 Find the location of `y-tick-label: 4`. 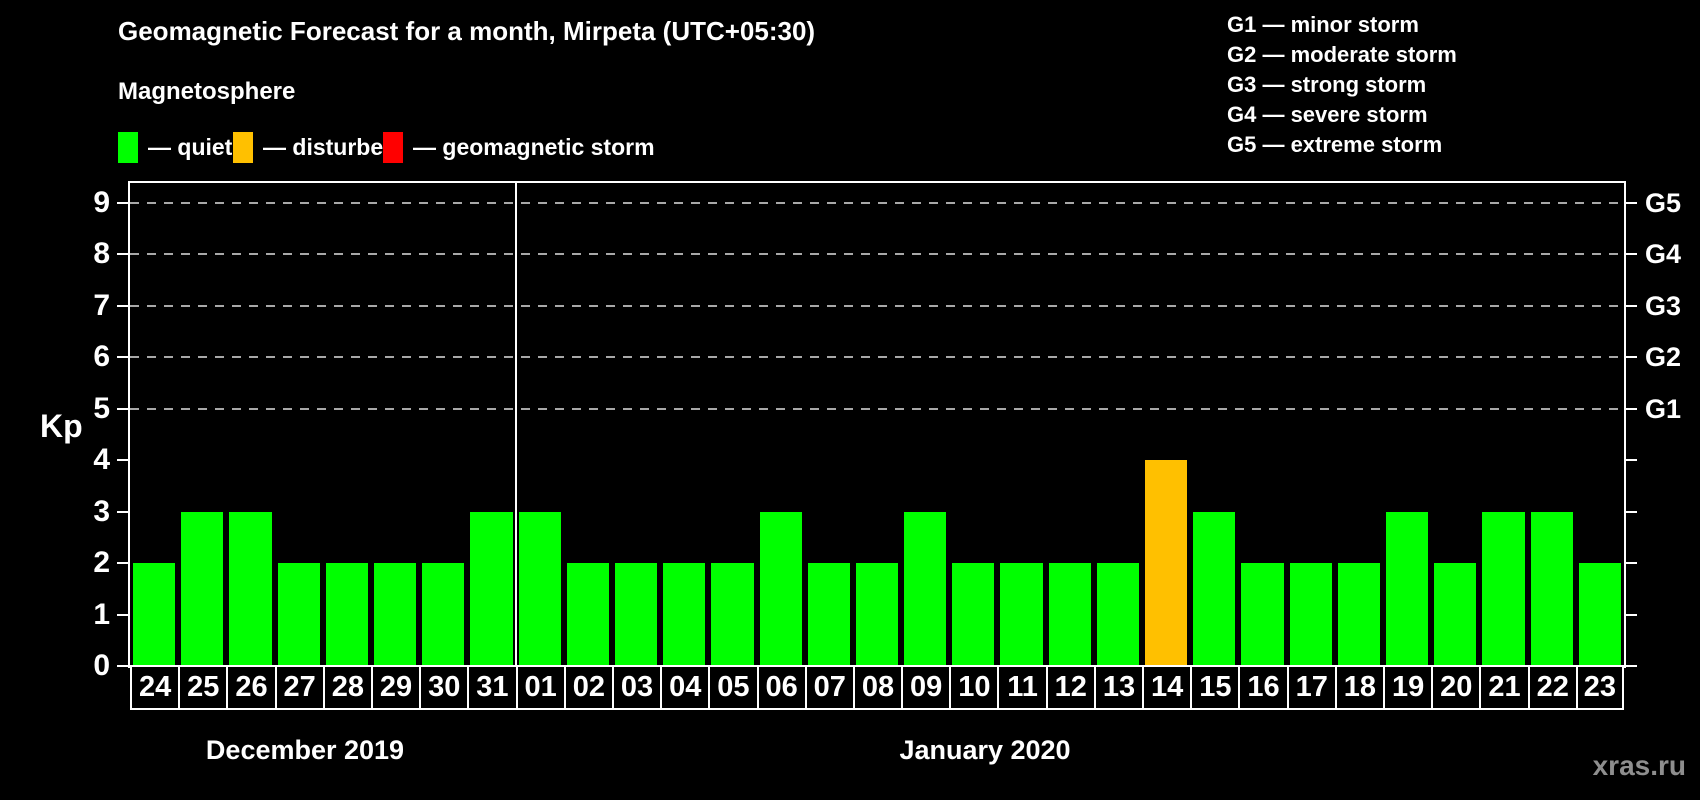

y-tick-label: 4 is located at coordinates (101, 459).